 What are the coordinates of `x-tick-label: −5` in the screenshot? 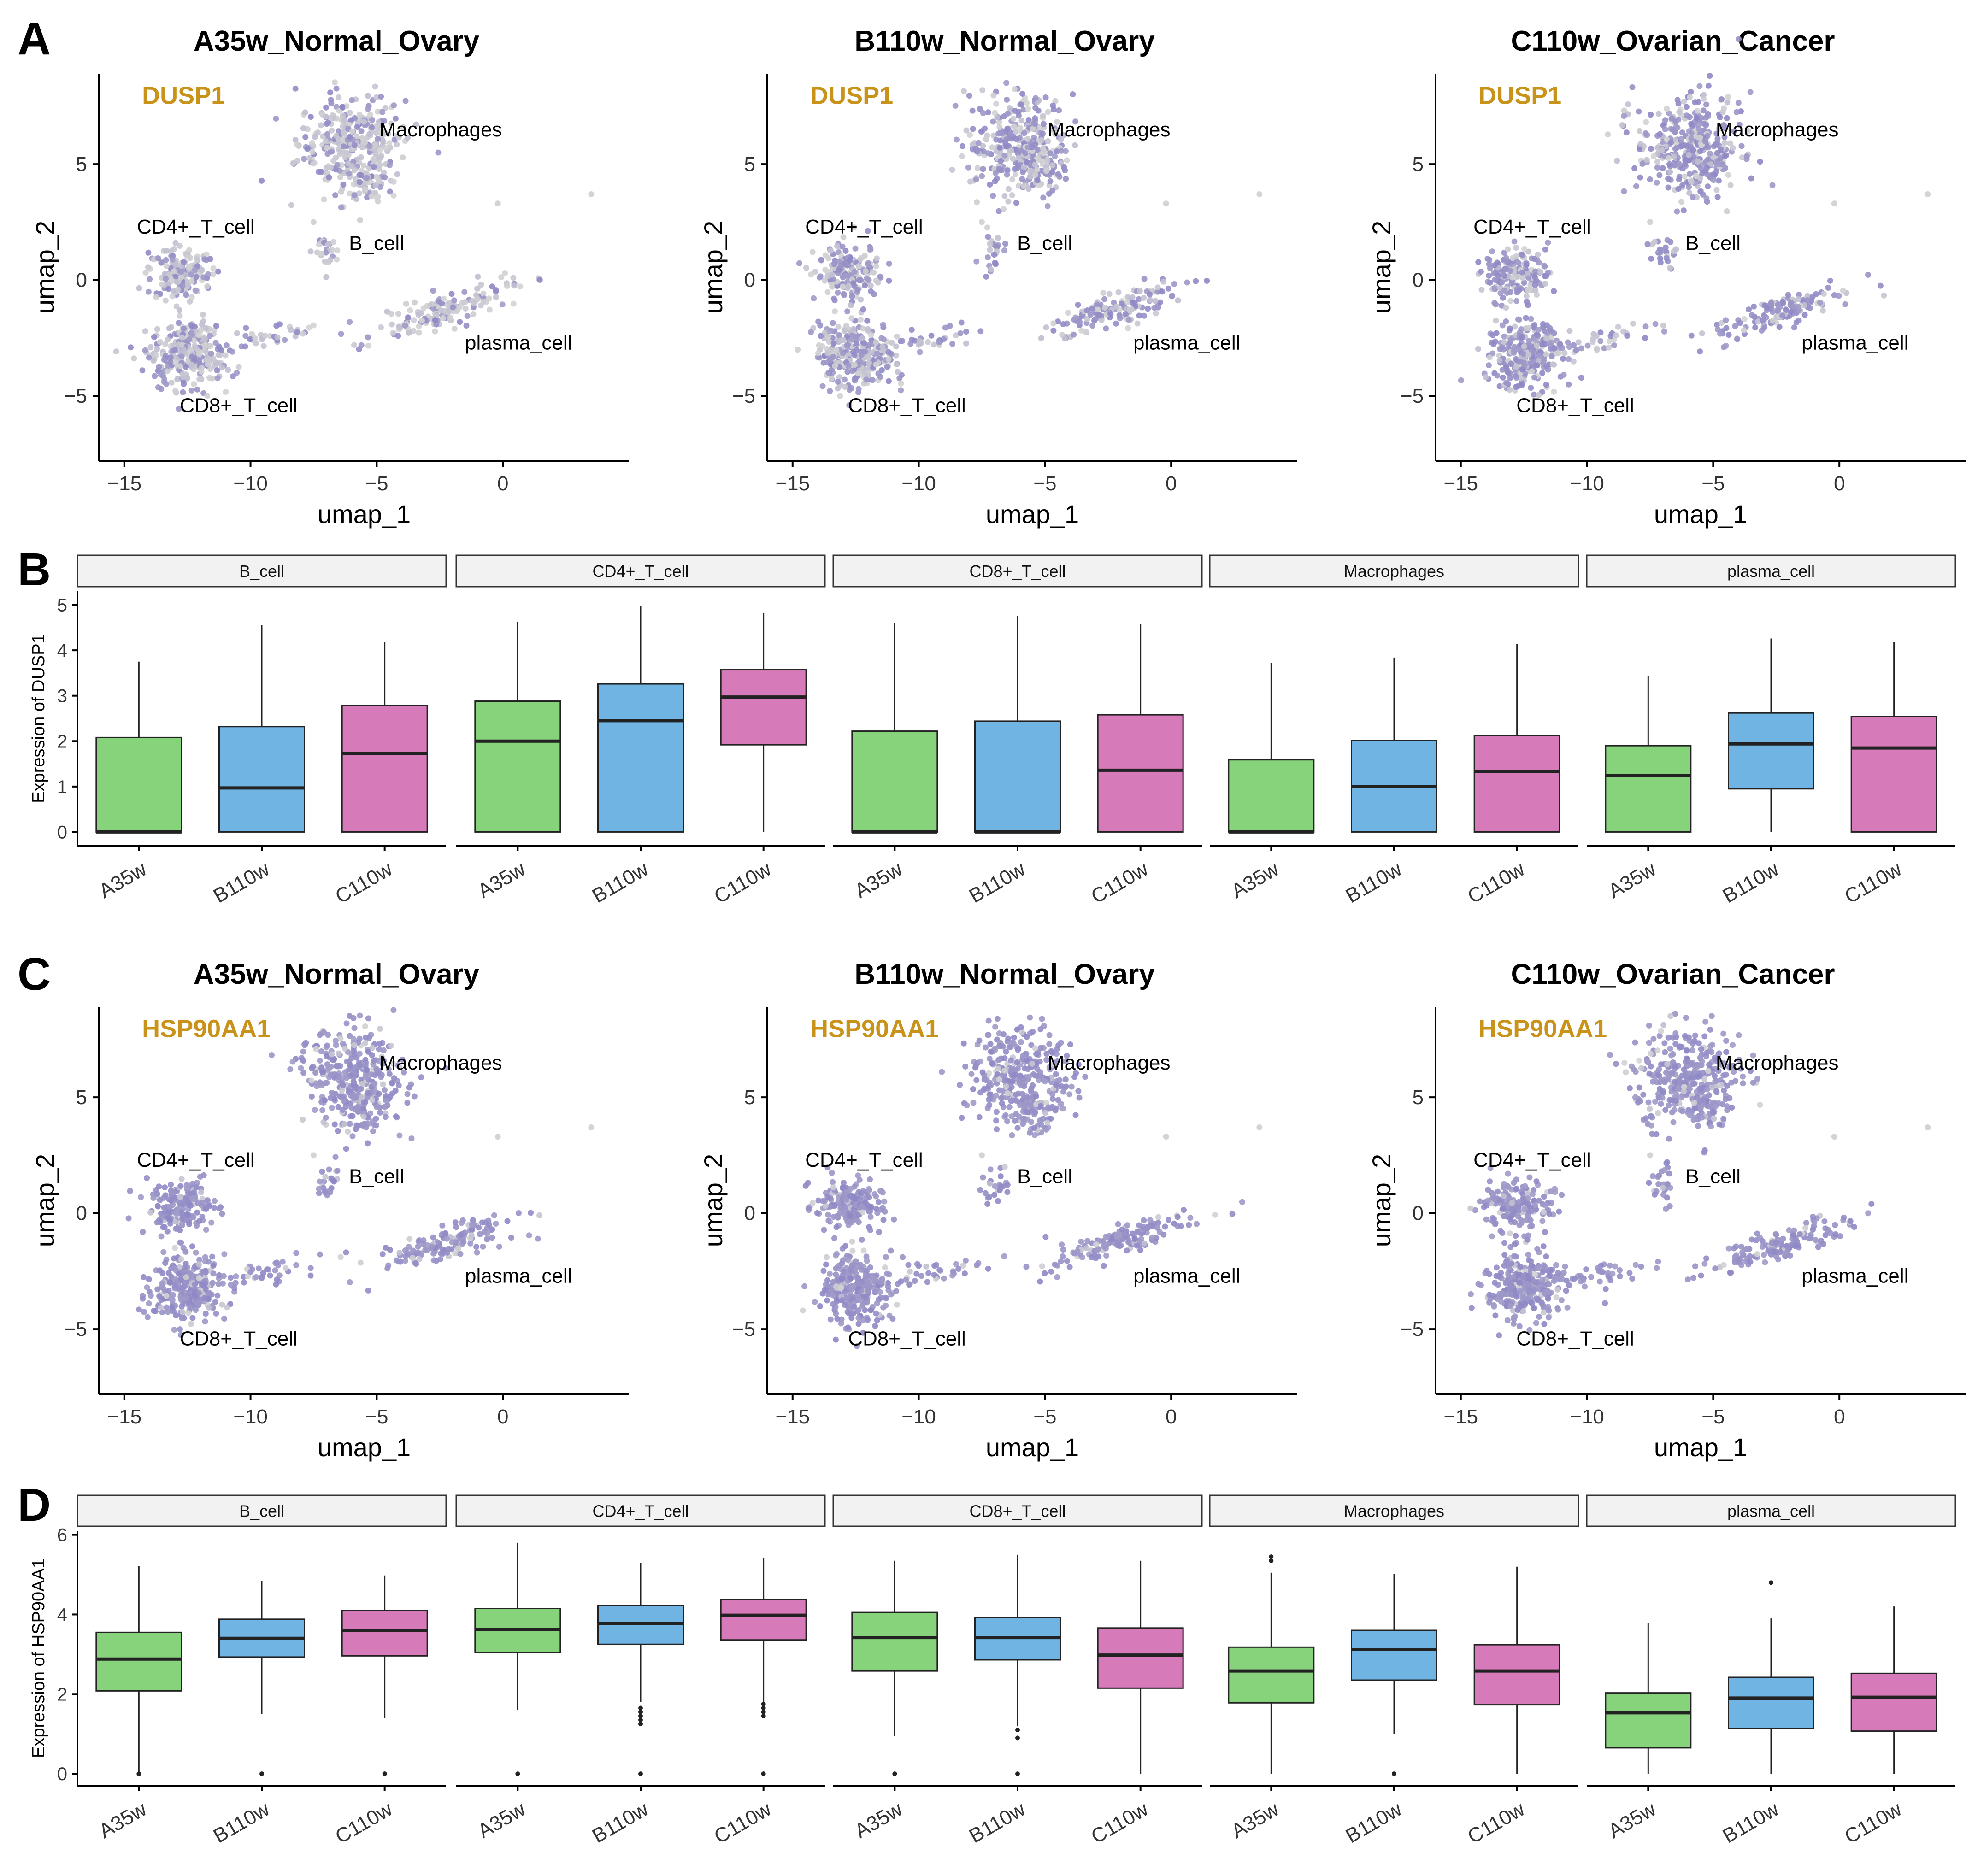 It's located at (376, 483).